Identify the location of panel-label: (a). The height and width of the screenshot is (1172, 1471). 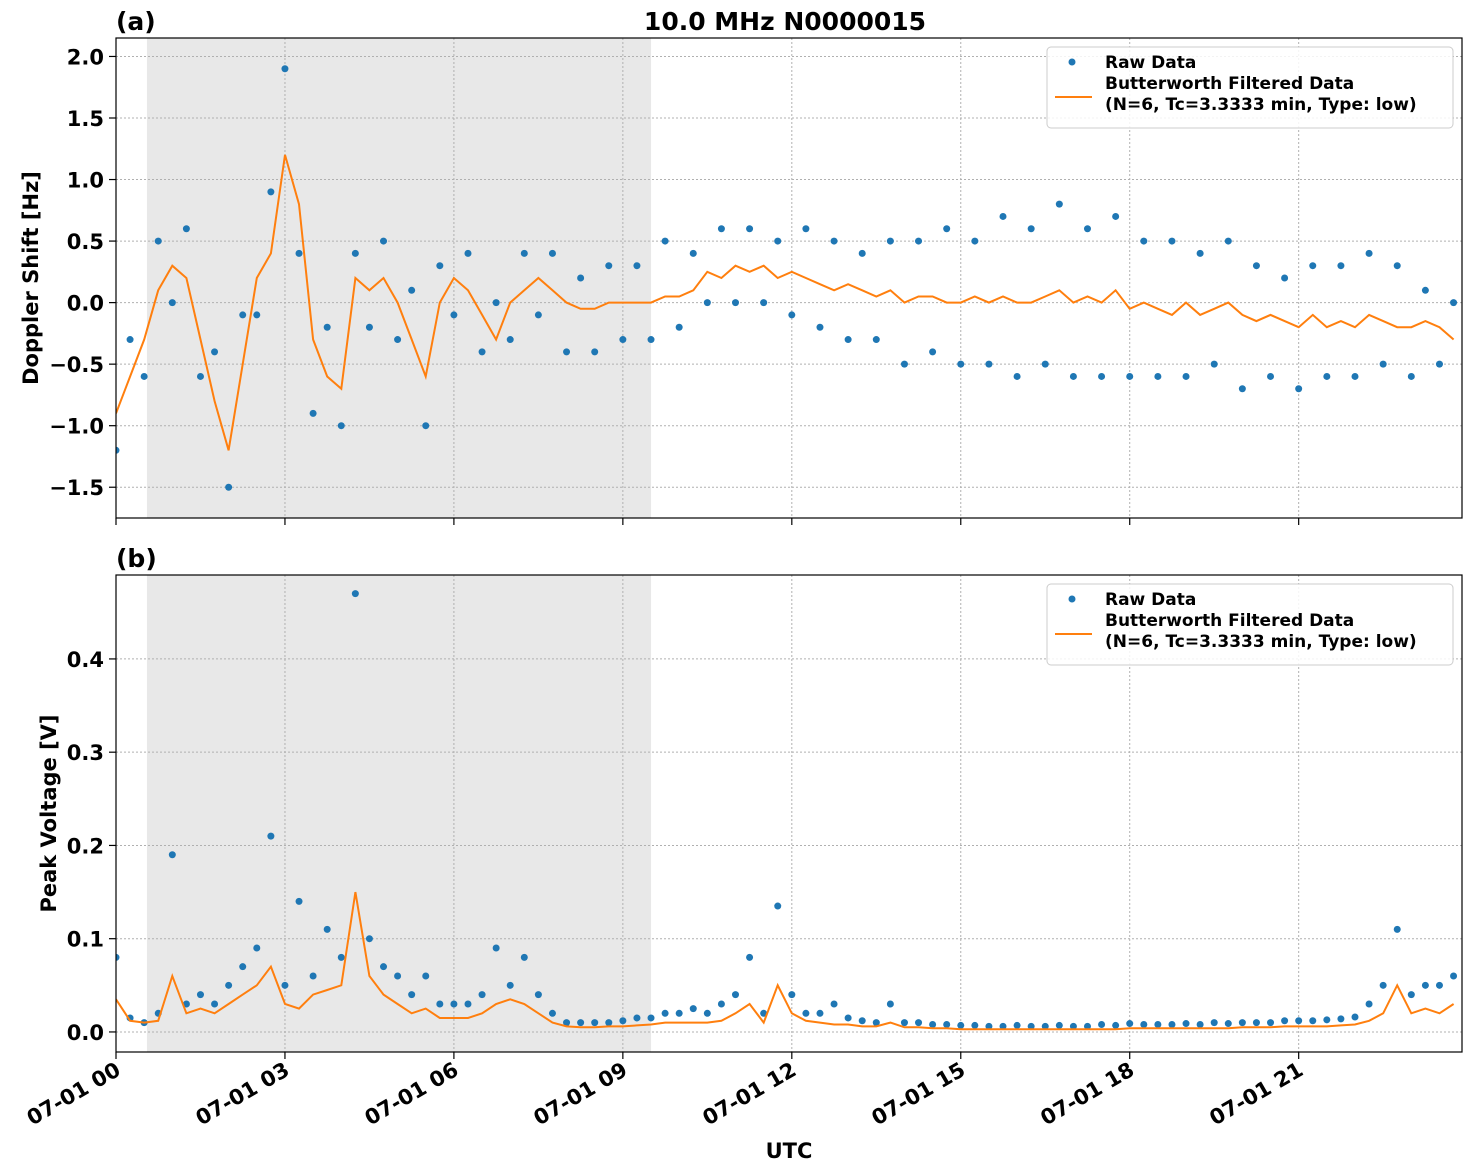
(136, 21).